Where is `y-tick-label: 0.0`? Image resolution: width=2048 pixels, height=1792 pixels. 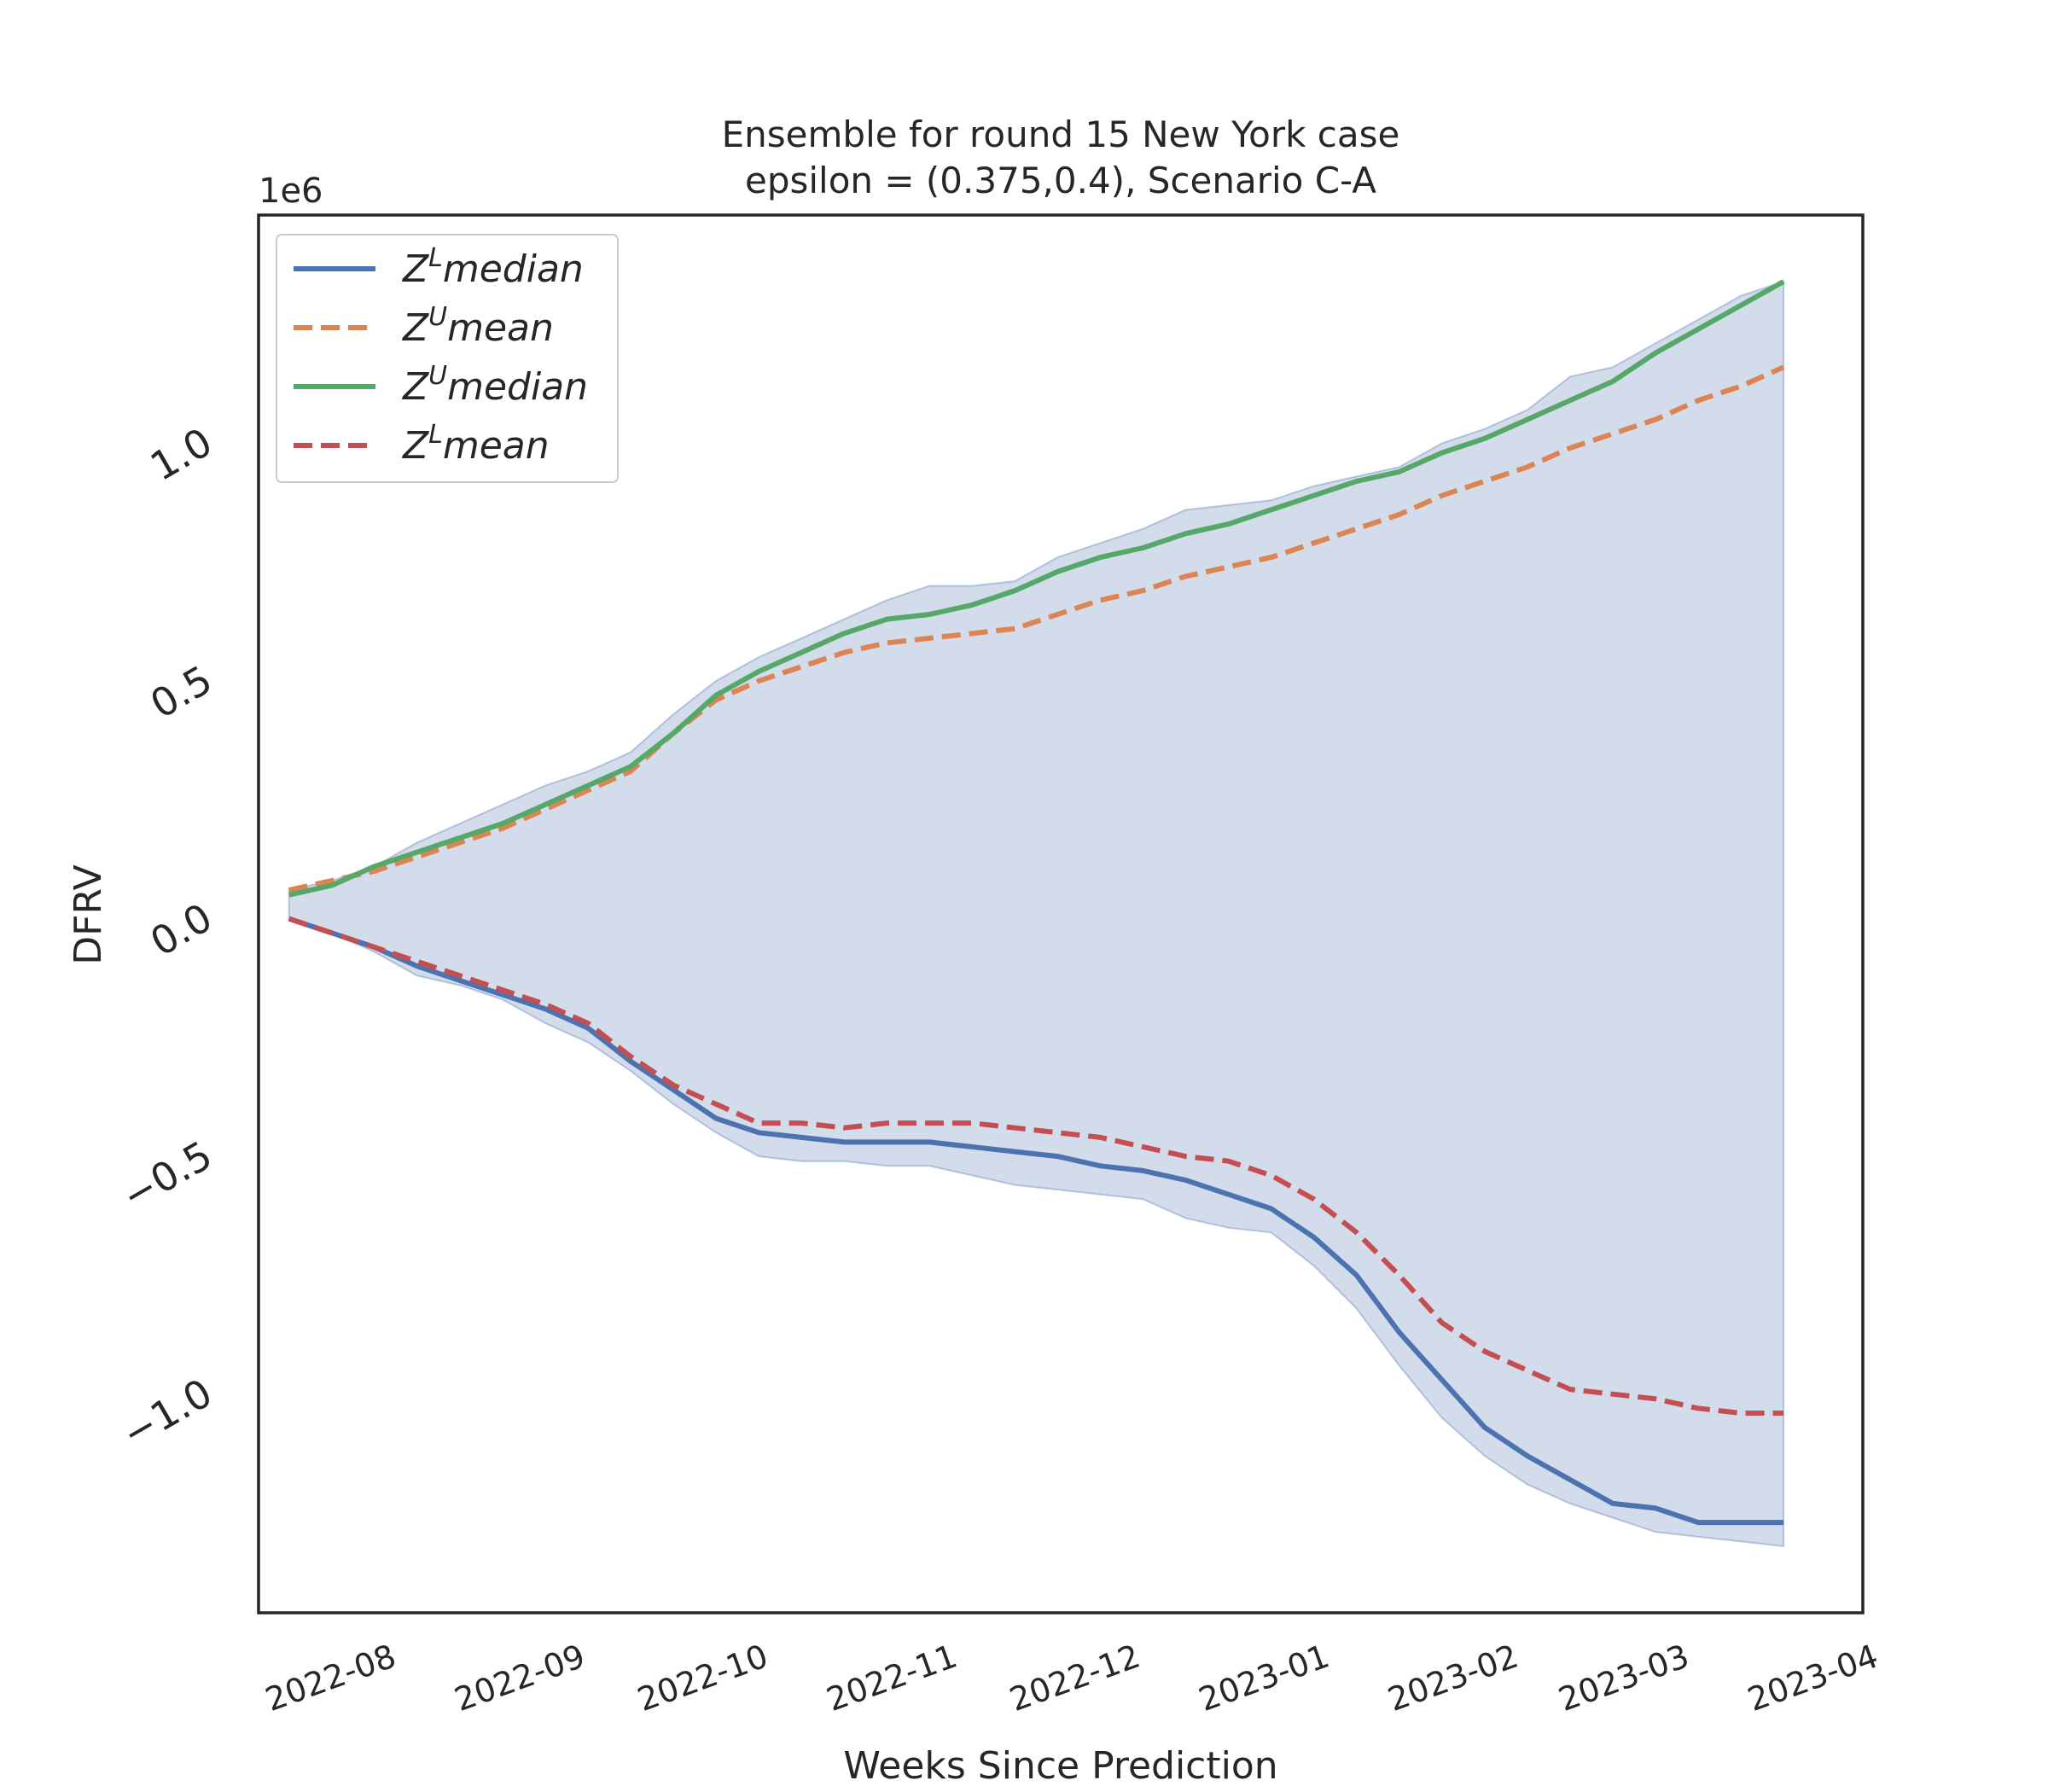 y-tick-label: 0.0 is located at coordinates (181, 930).